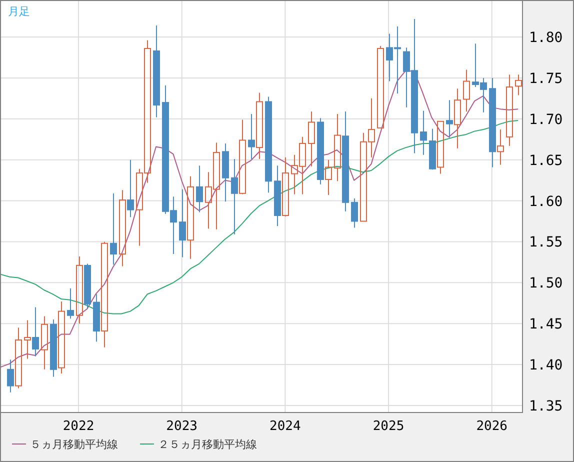  Describe the element at coordinates (78, 426) in the screenshot. I see `x-tick-label: 2022` at that location.